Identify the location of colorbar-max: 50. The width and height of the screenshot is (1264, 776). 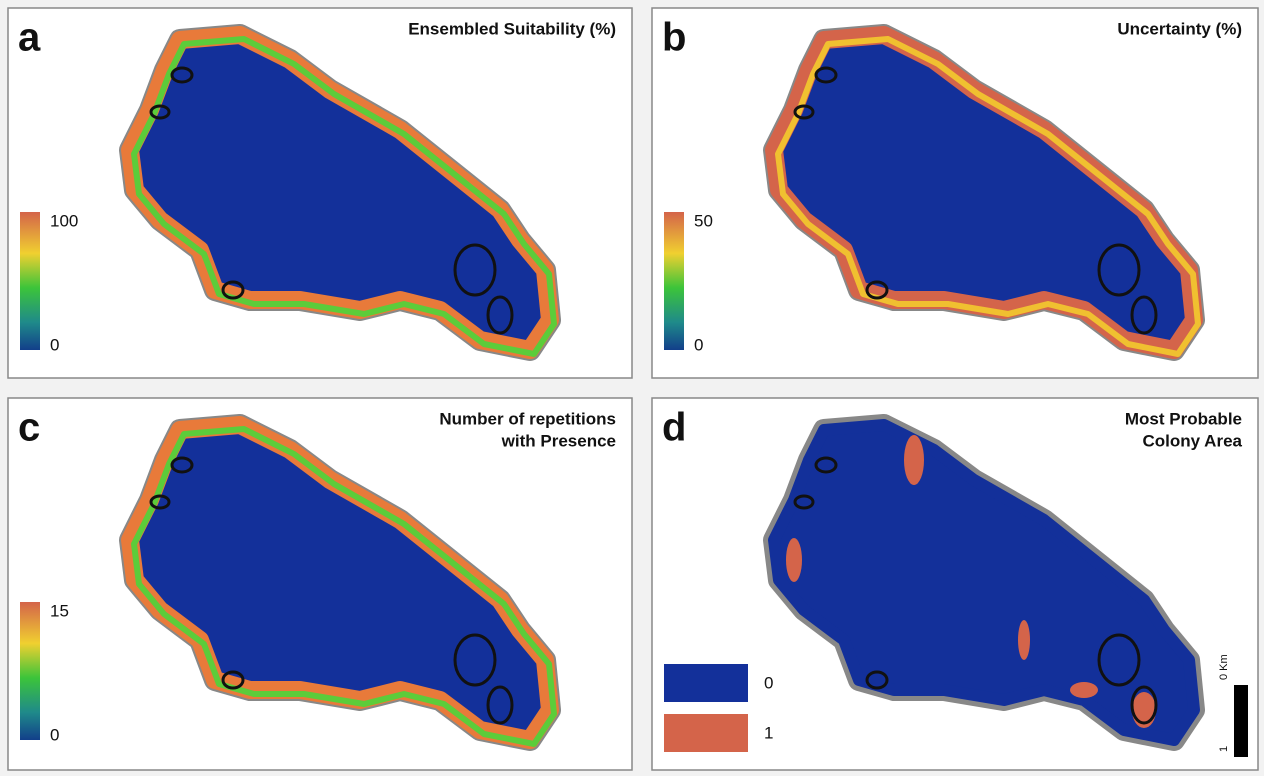
(703, 220).